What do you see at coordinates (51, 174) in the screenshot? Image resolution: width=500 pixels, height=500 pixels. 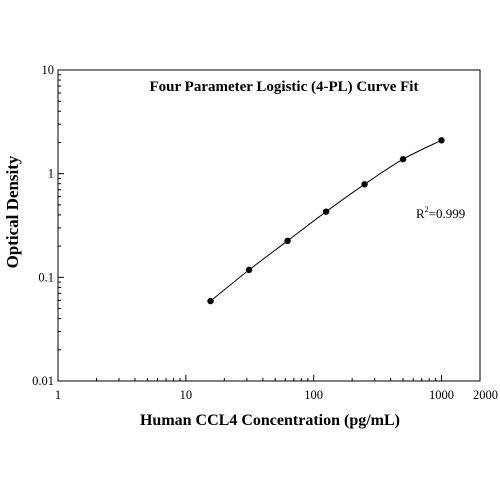 I see `y-tick-label: 1` at bounding box center [51, 174].